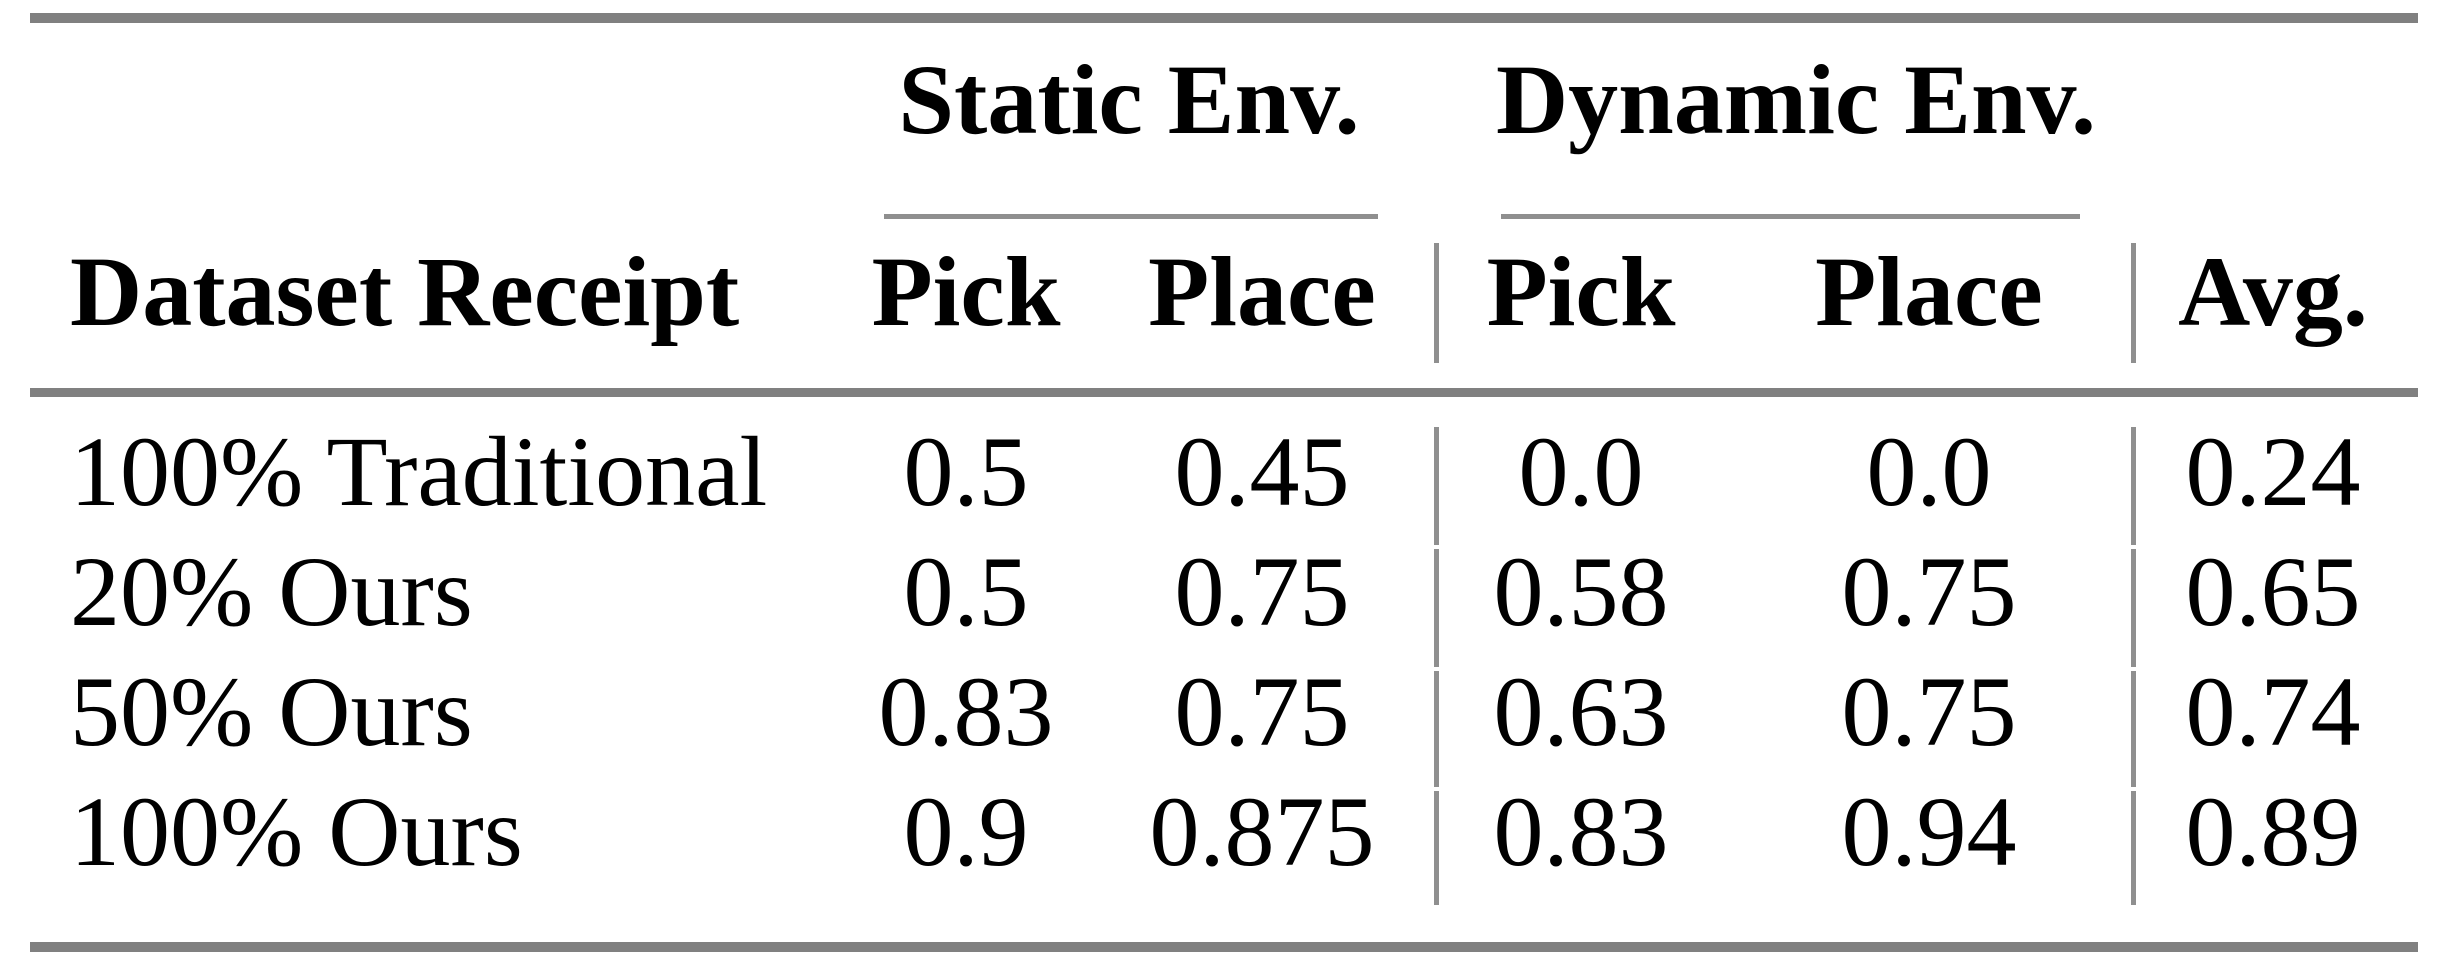 This screenshot has height=966, width=2440. I want to click on col-header-avg: Avg., so click(2273, 291).